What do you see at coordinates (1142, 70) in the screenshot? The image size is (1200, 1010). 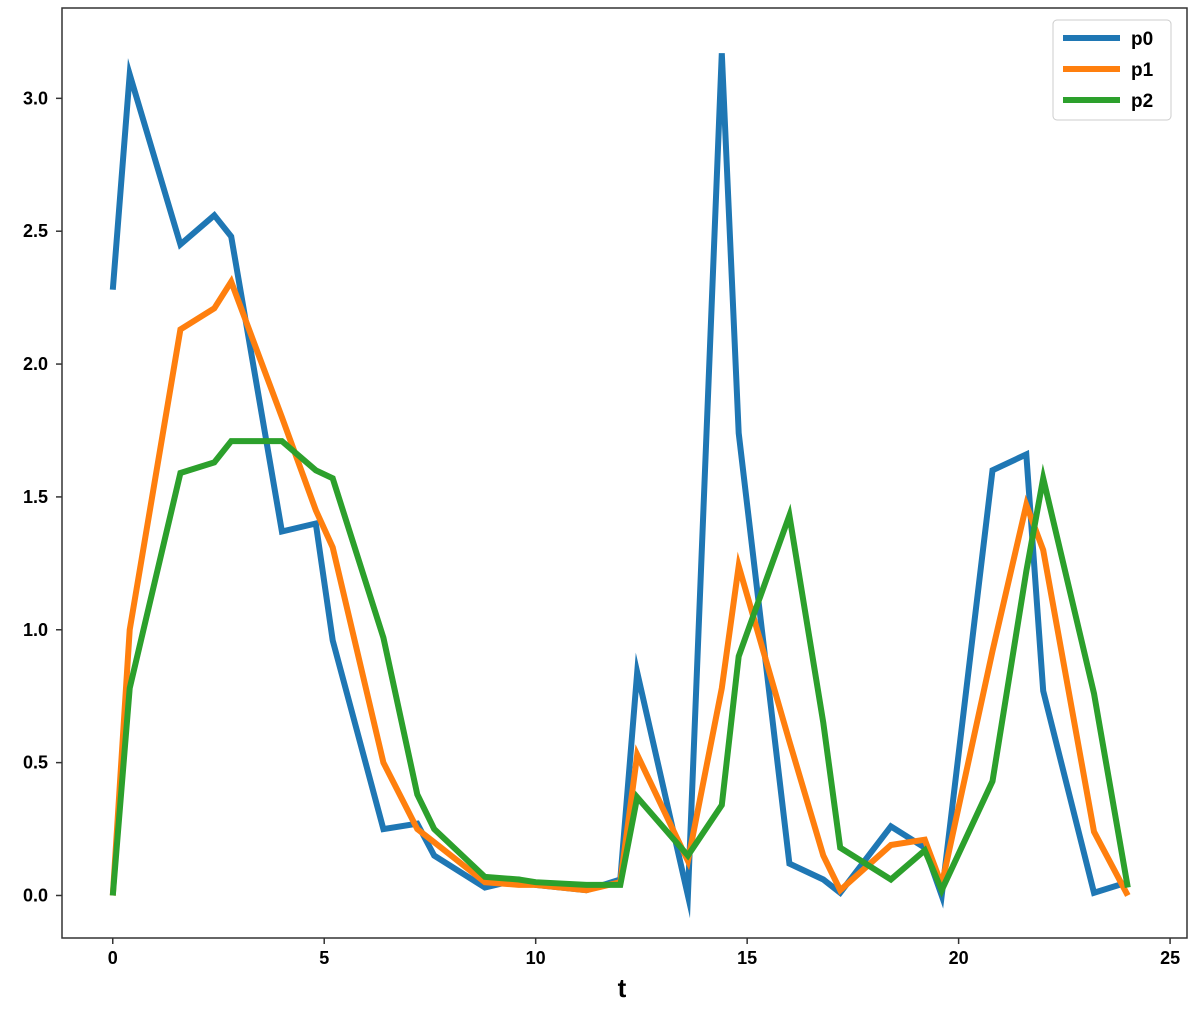 I see `legend-label-p1: p1` at bounding box center [1142, 70].